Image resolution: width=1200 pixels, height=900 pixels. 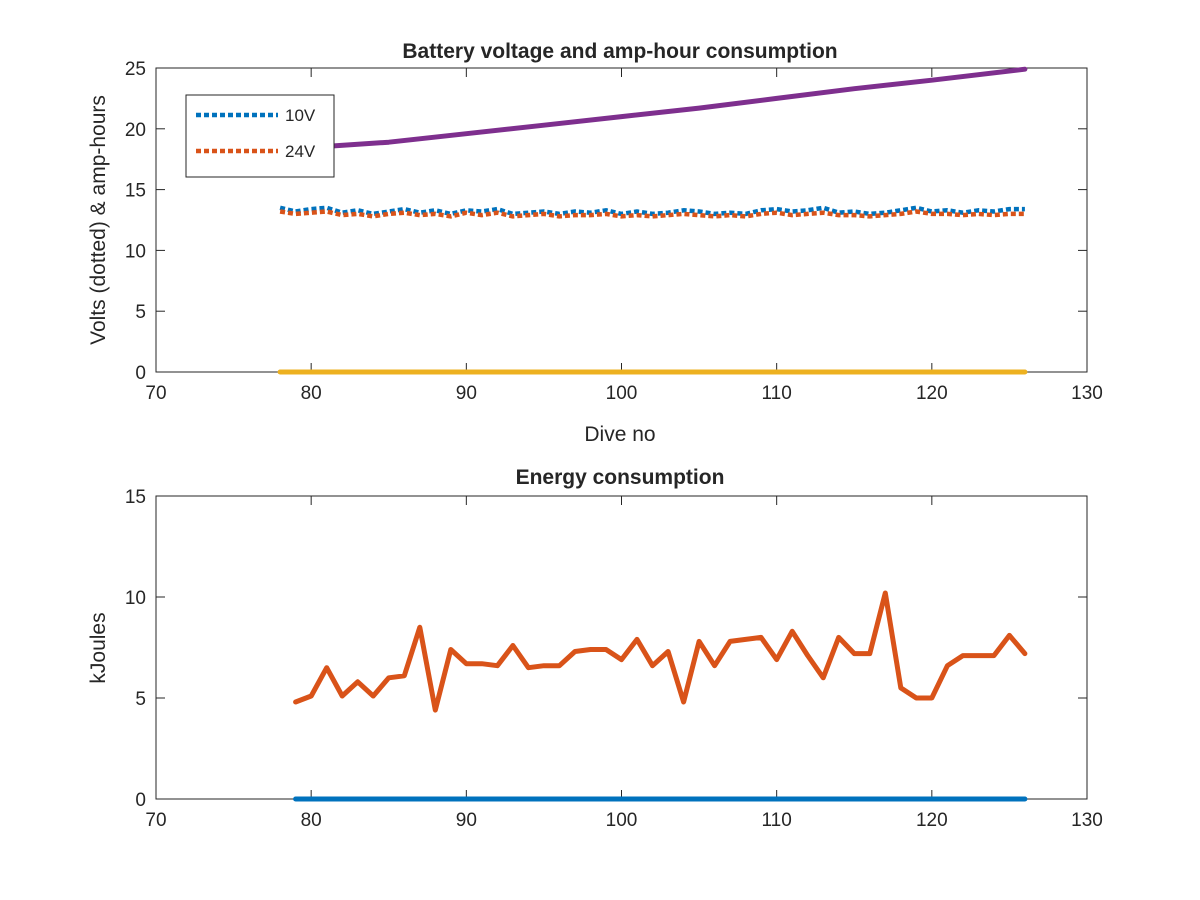 I want to click on y-axis-label: kJoules, so click(x=98, y=647).